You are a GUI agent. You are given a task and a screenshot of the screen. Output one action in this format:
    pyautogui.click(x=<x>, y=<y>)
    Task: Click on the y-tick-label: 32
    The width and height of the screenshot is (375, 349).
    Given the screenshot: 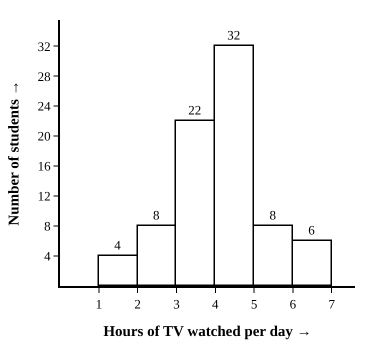 What is the action you would take?
    pyautogui.click(x=44, y=46)
    